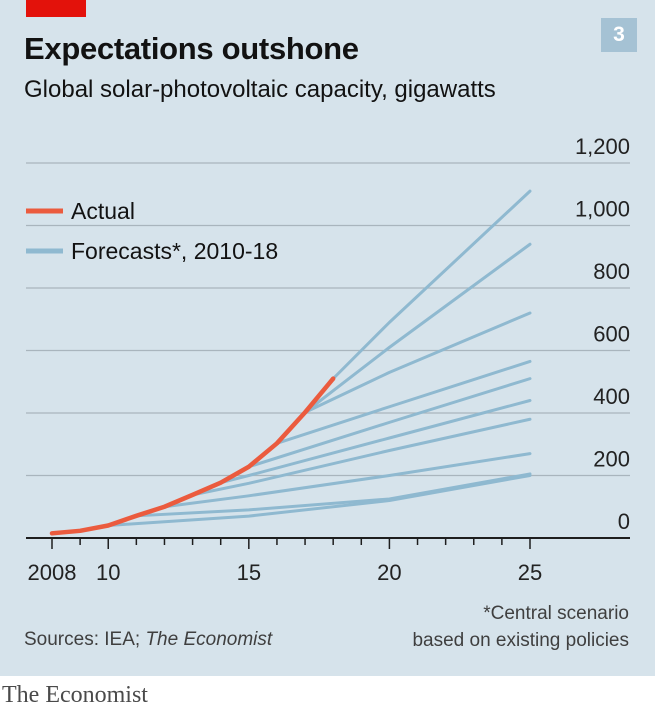 The image size is (655, 713). Describe the element at coordinates (624, 521) in the screenshot. I see `y-tick-label: 0` at that location.